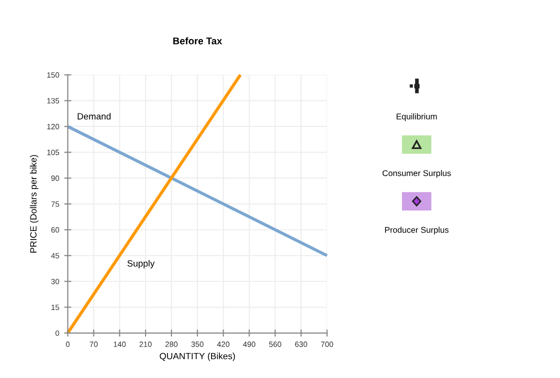 This screenshot has width=560, height=378. What do you see at coordinates (416, 174) in the screenshot?
I see `text: Consumer Surplus` at bounding box center [416, 174].